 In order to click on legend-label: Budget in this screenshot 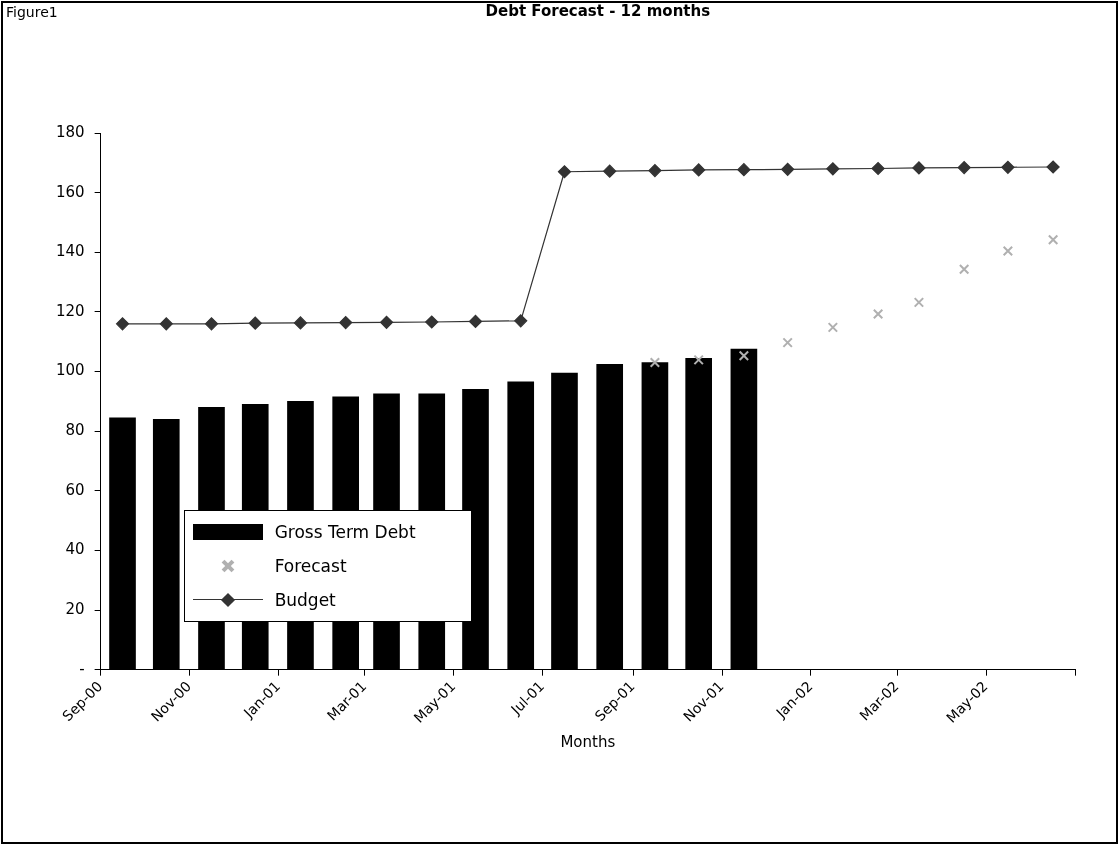, I will do `click(305, 599)`.